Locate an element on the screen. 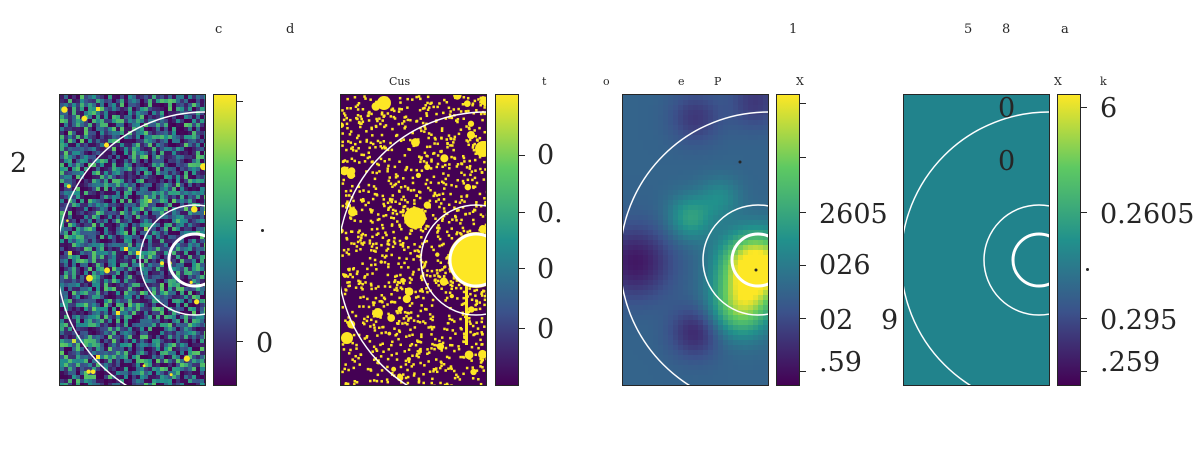 This screenshot has width=1200, height=450. panel-title-e: e is located at coordinates (681, 81).